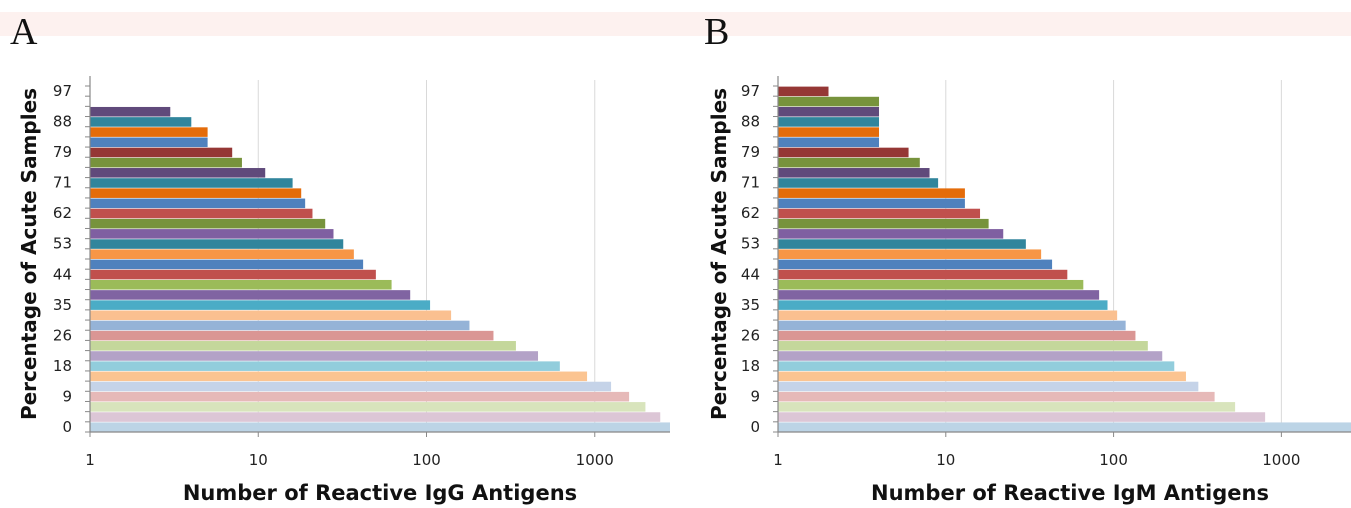 The height and width of the screenshot is (508, 1351). I want to click on panel-label: B, so click(716, 32).